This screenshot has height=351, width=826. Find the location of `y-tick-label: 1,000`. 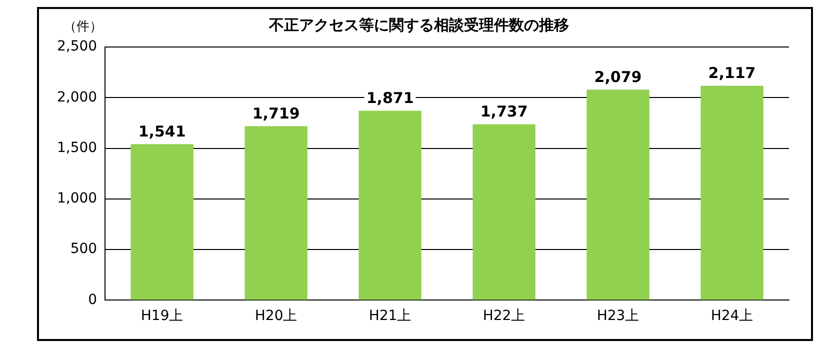

y-tick-label: 1,000 is located at coordinates (77, 198).